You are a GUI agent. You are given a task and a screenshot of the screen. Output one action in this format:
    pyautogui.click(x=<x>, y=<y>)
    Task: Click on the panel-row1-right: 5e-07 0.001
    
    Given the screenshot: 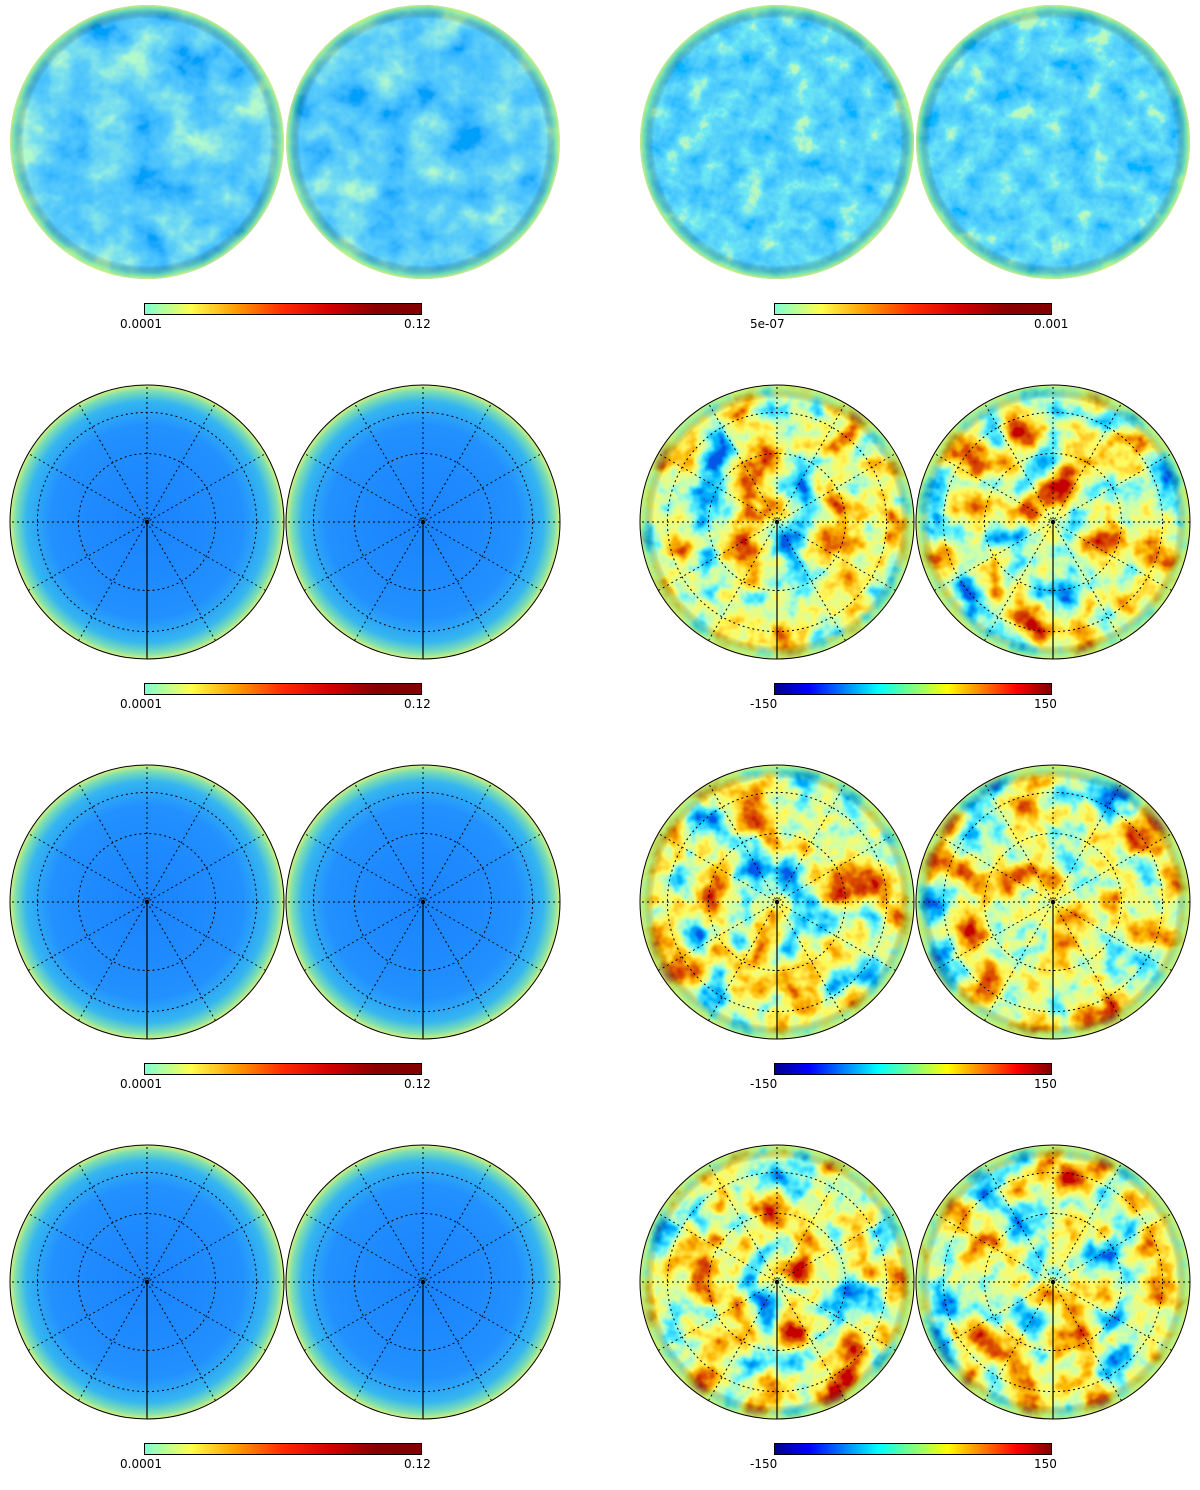 What is the action you would take?
    pyautogui.click(x=920, y=177)
    